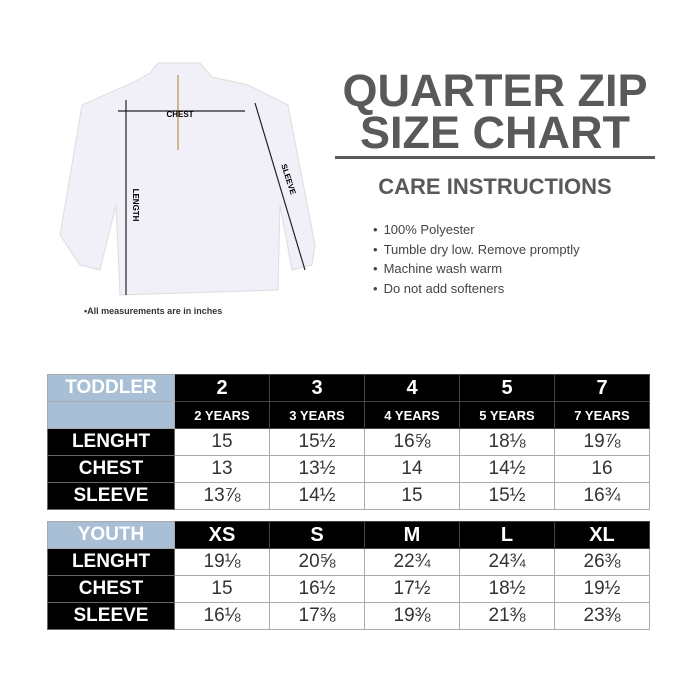 This screenshot has width=700, height=700. I want to click on table-row: SLEEVE 16⅛ 17⅜ 19⅜ 21⅜ 23⅜, so click(348, 616).